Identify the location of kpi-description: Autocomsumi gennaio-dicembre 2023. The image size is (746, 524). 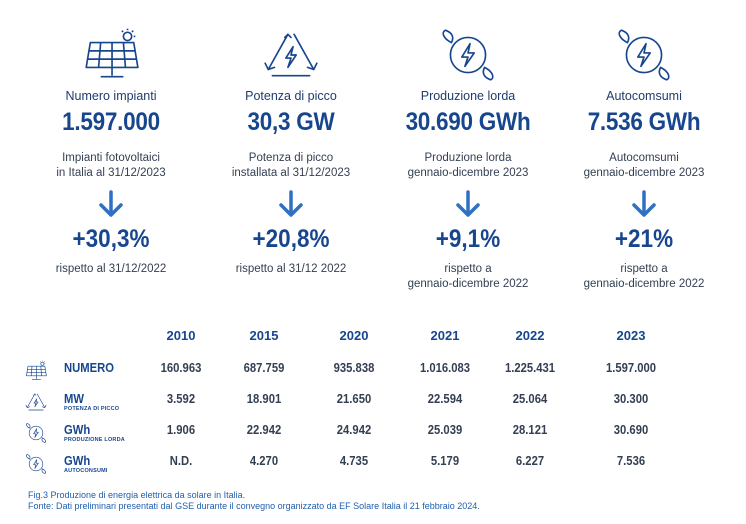
(644, 165).